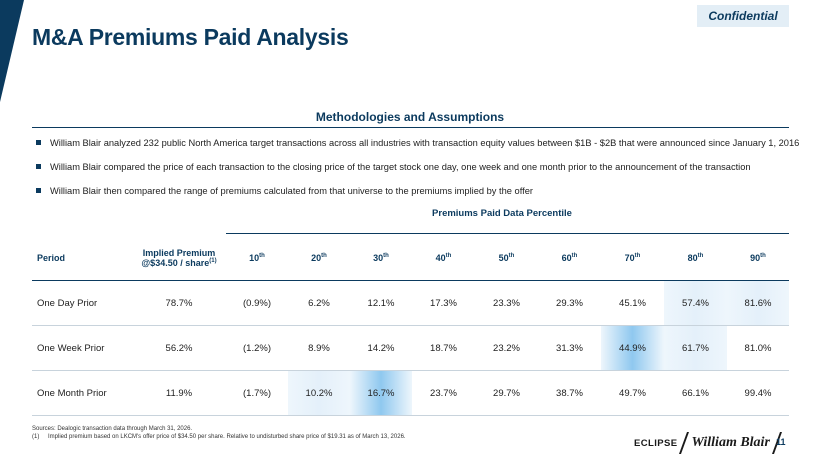 The width and height of the screenshot is (820, 461). I want to click on percentile-number: 90, so click(755, 258).